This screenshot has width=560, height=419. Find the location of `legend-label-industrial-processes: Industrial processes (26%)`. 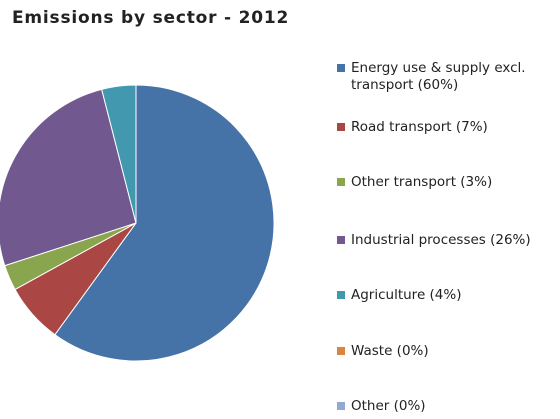

legend-label-industrial-processes: Industrial processes (26%) is located at coordinates (441, 240).